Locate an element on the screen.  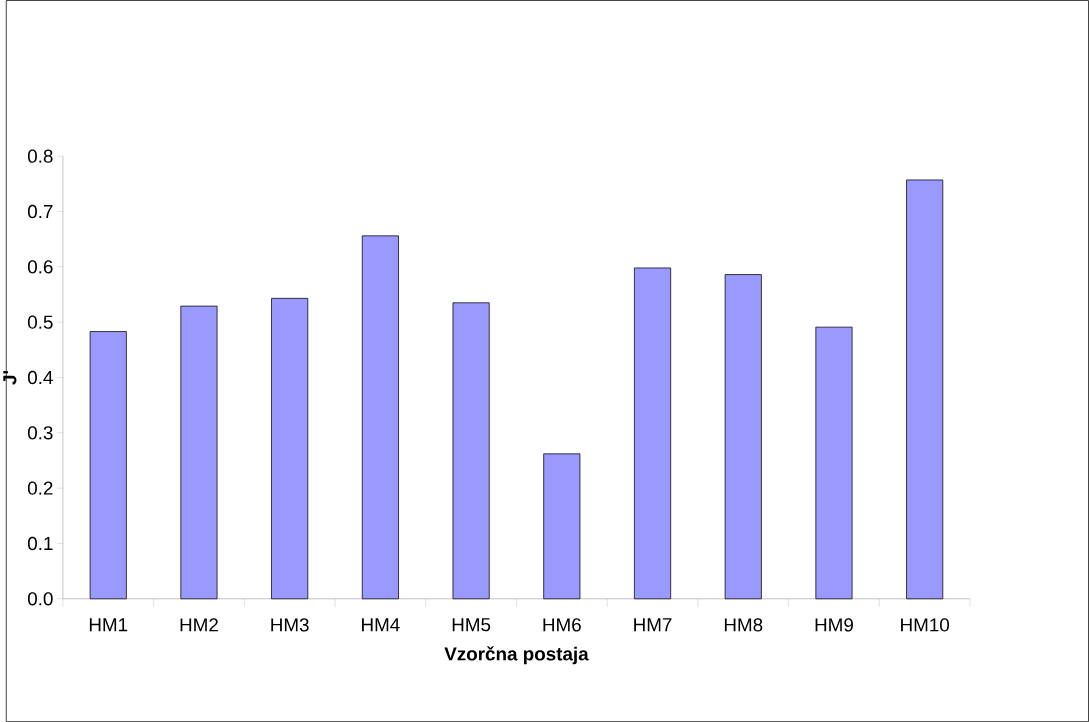
x-tick-label: HM3 is located at coordinates (290, 625).